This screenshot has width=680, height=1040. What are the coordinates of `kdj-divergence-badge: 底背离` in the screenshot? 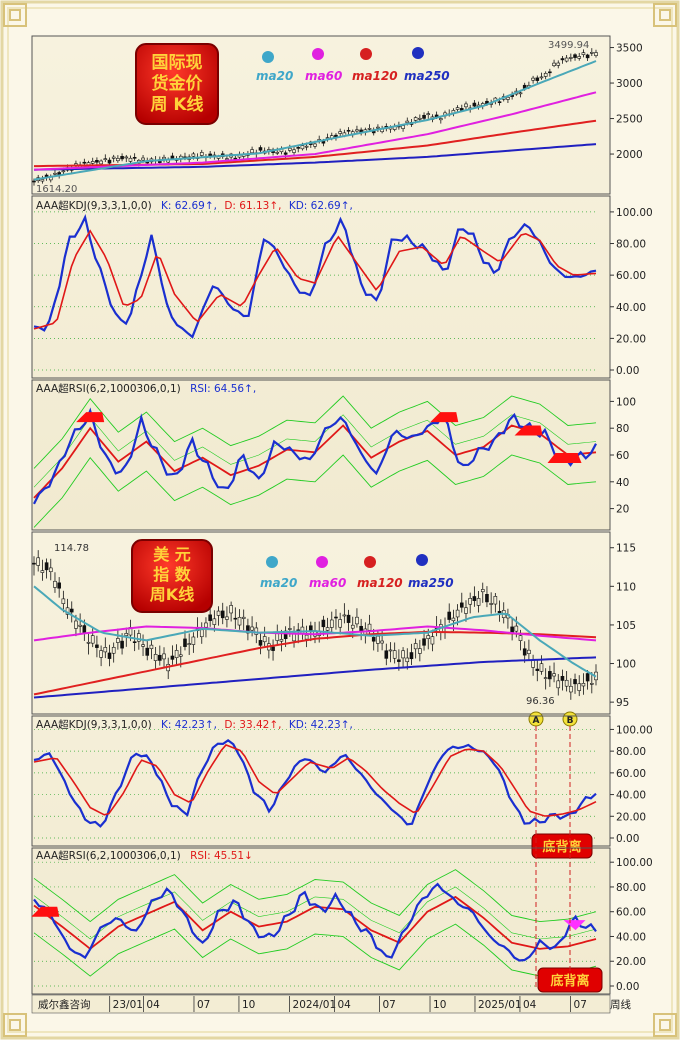 It's located at (562, 846).